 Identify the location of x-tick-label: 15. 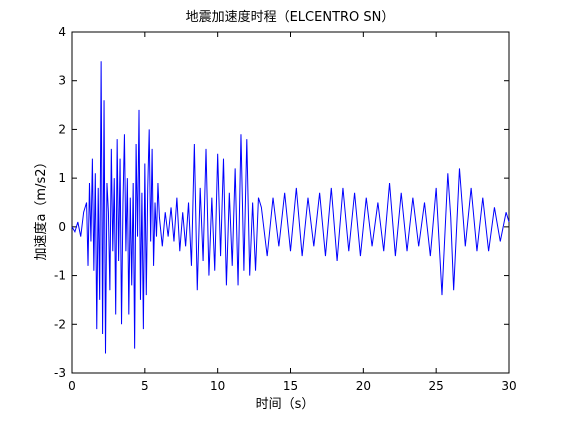
(290, 386).